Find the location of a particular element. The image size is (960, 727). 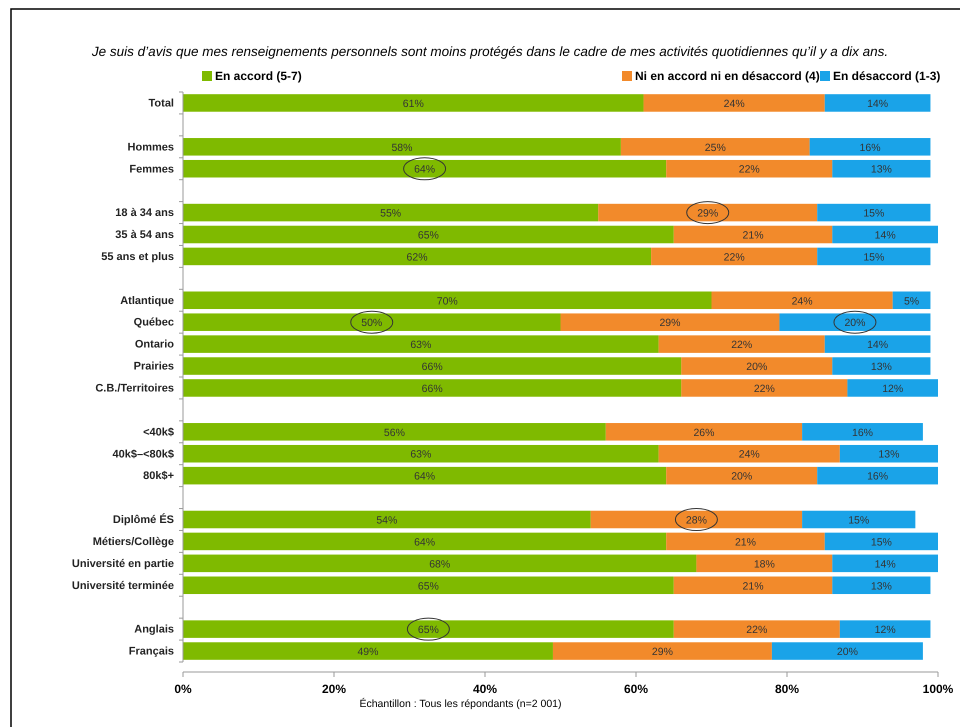

y-tick-label: Québec is located at coordinates (154, 322).